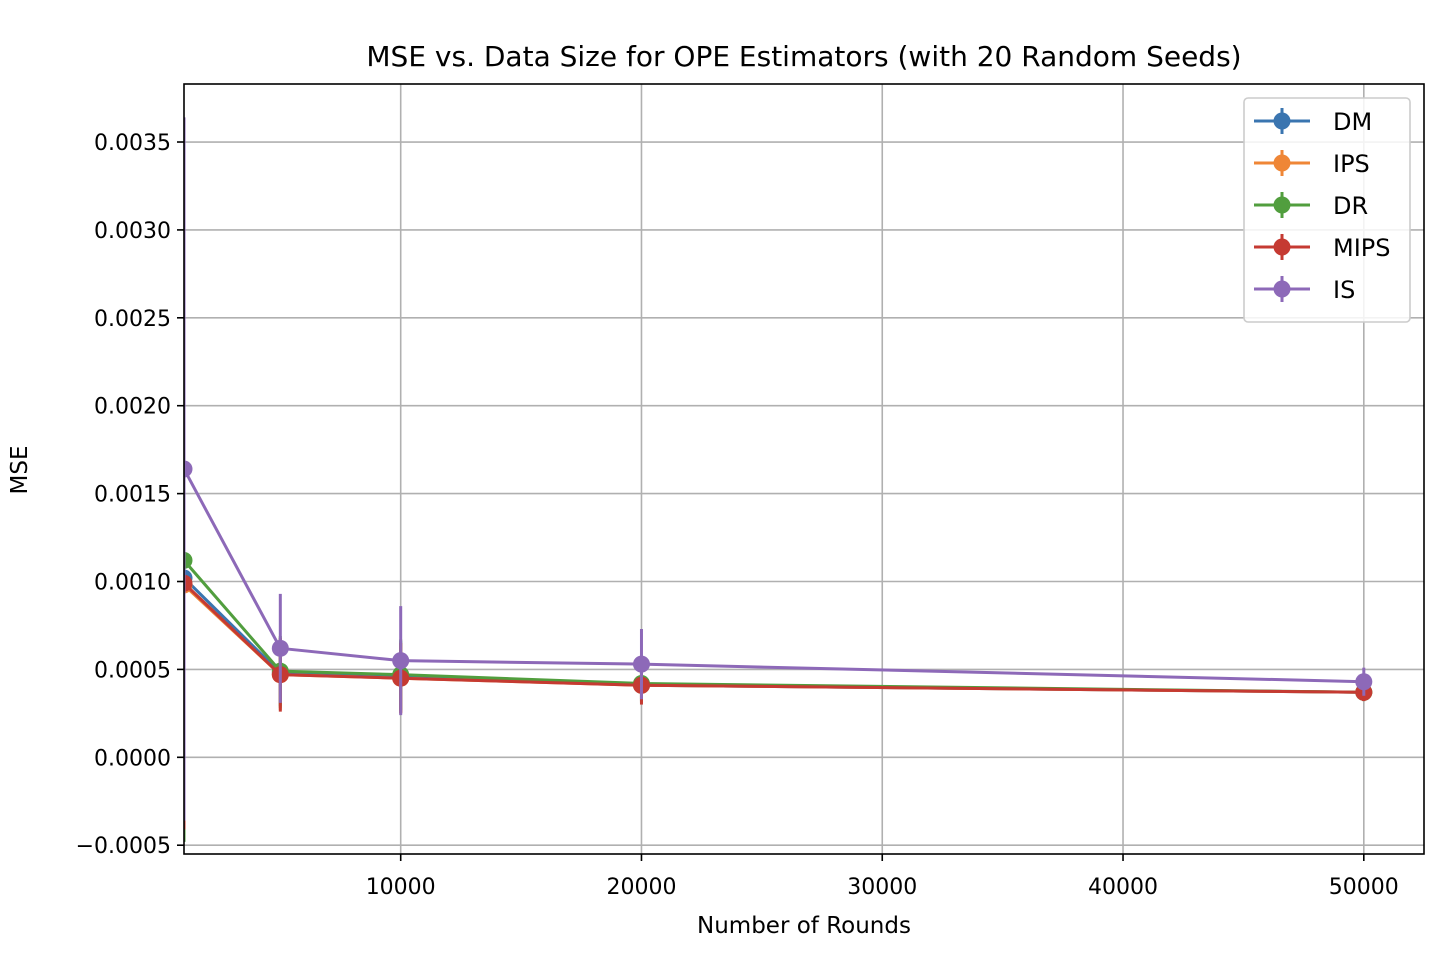 The height and width of the screenshot is (957, 1444). Describe the element at coordinates (882, 887) in the screenshot. I see `x-tick-label: 30000` at that location.